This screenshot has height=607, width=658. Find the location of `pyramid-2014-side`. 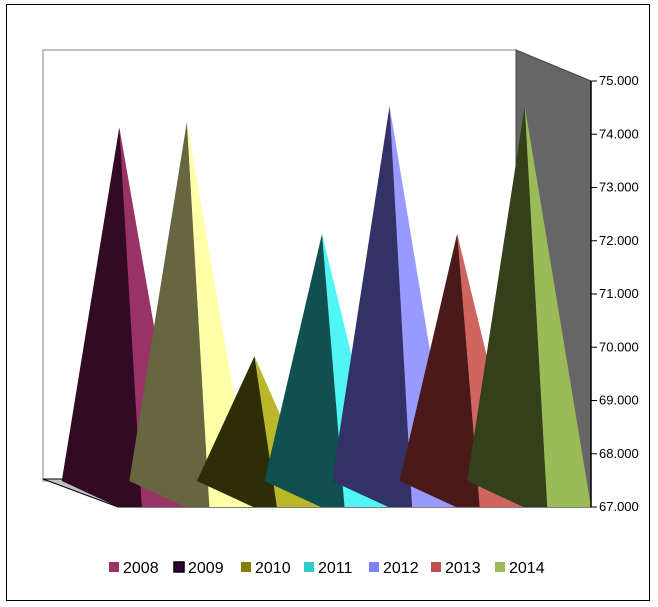

pyramid-2014-side is located at coordinates (512, 306).